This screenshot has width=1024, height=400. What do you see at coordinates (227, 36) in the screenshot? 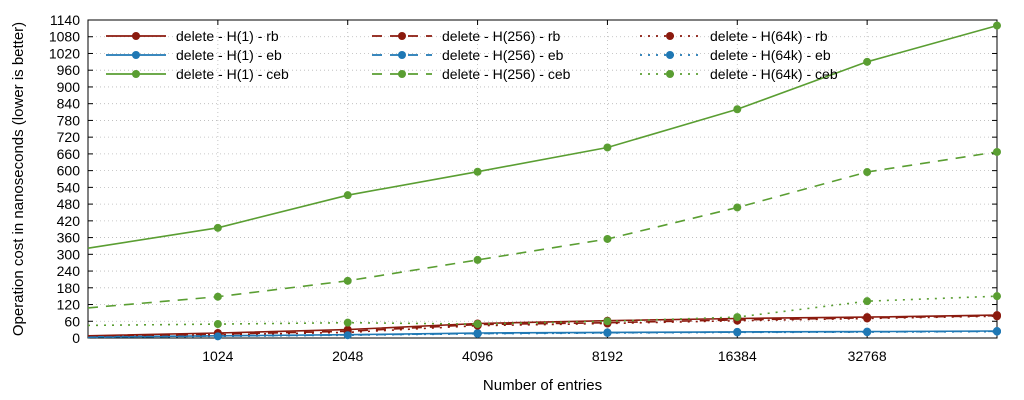
I see `legend-label: delete - H(1) - rb` at bounding box center [227, 36].